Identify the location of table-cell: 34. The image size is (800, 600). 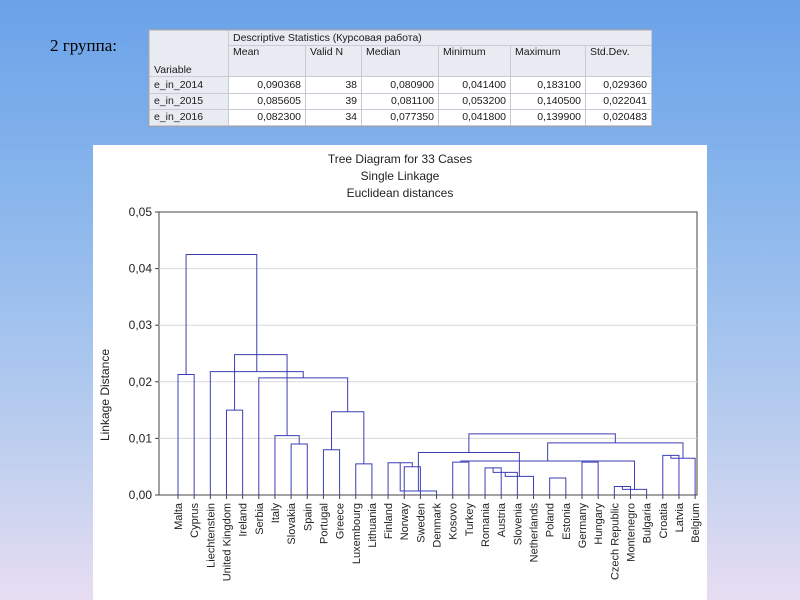
(333, 117).